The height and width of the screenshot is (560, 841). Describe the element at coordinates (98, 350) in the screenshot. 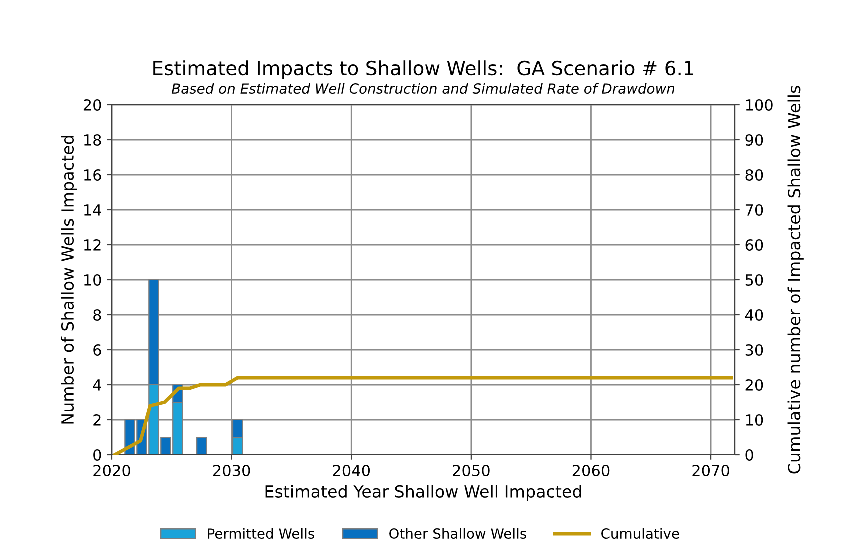

I see `y-tick-label: 6` at that location.